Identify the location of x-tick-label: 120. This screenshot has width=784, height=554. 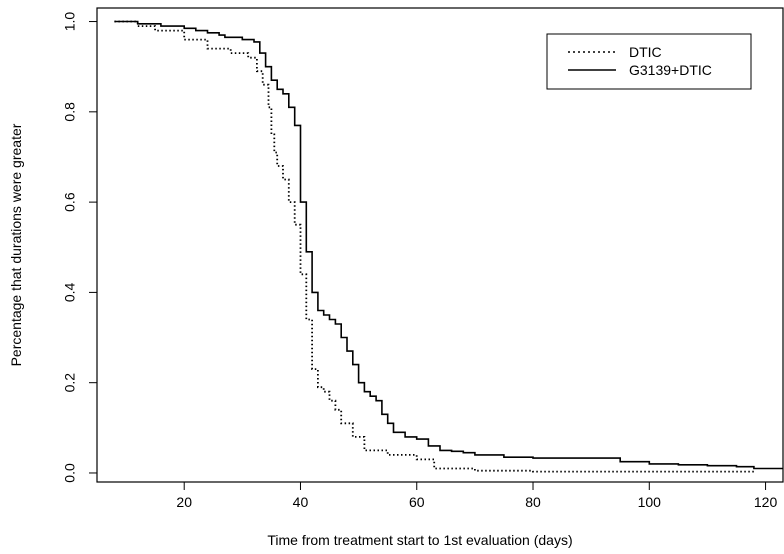
(766, 502).